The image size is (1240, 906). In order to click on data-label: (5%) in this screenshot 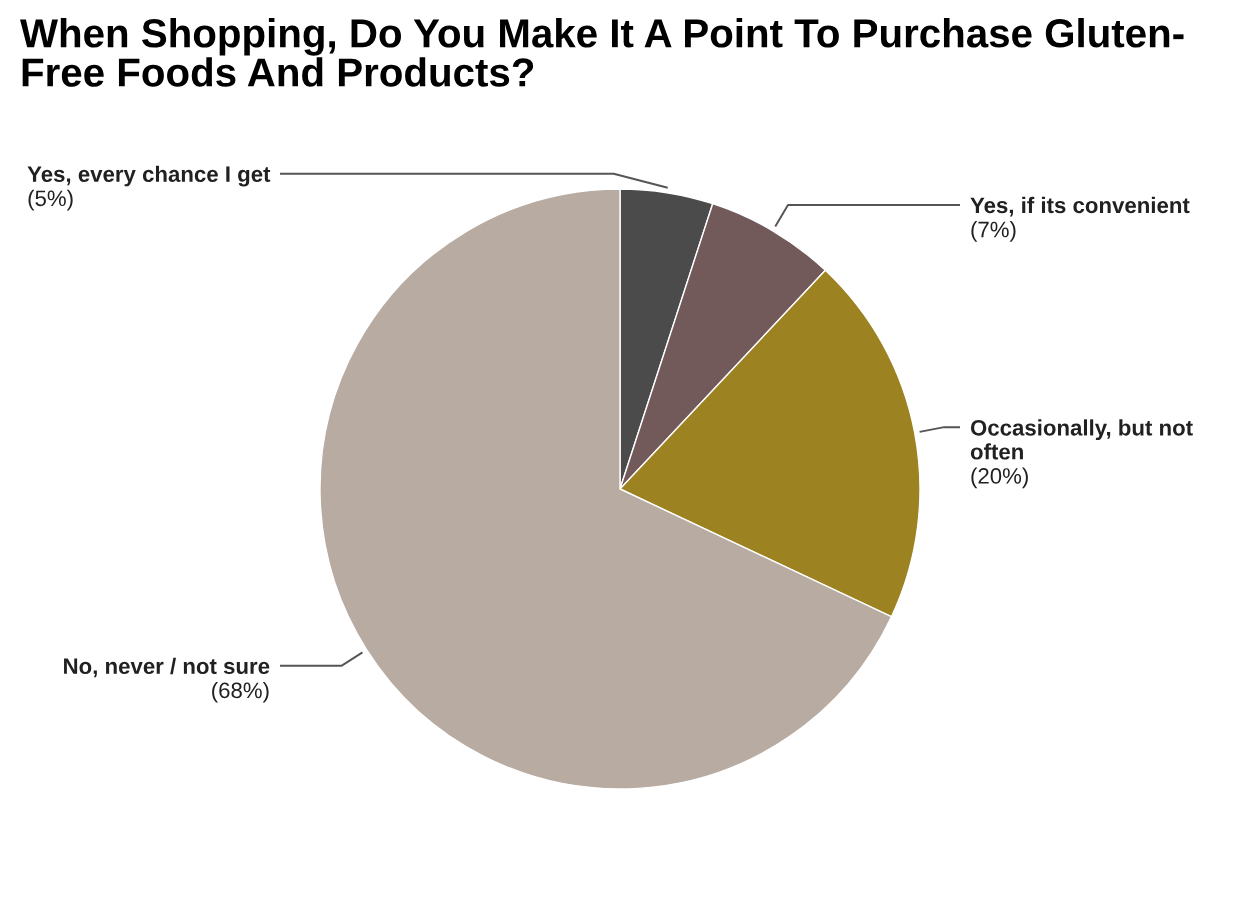, I will do `click(50, 200)`.